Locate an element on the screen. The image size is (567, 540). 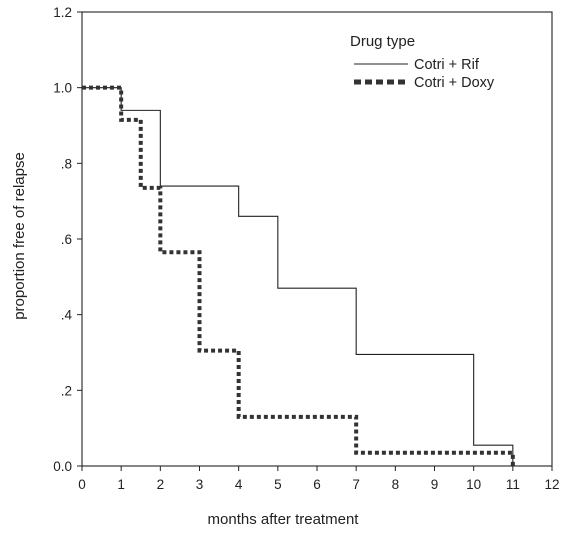
y-axis-title: proportion free of relapse is located at coordinates (19, 236).